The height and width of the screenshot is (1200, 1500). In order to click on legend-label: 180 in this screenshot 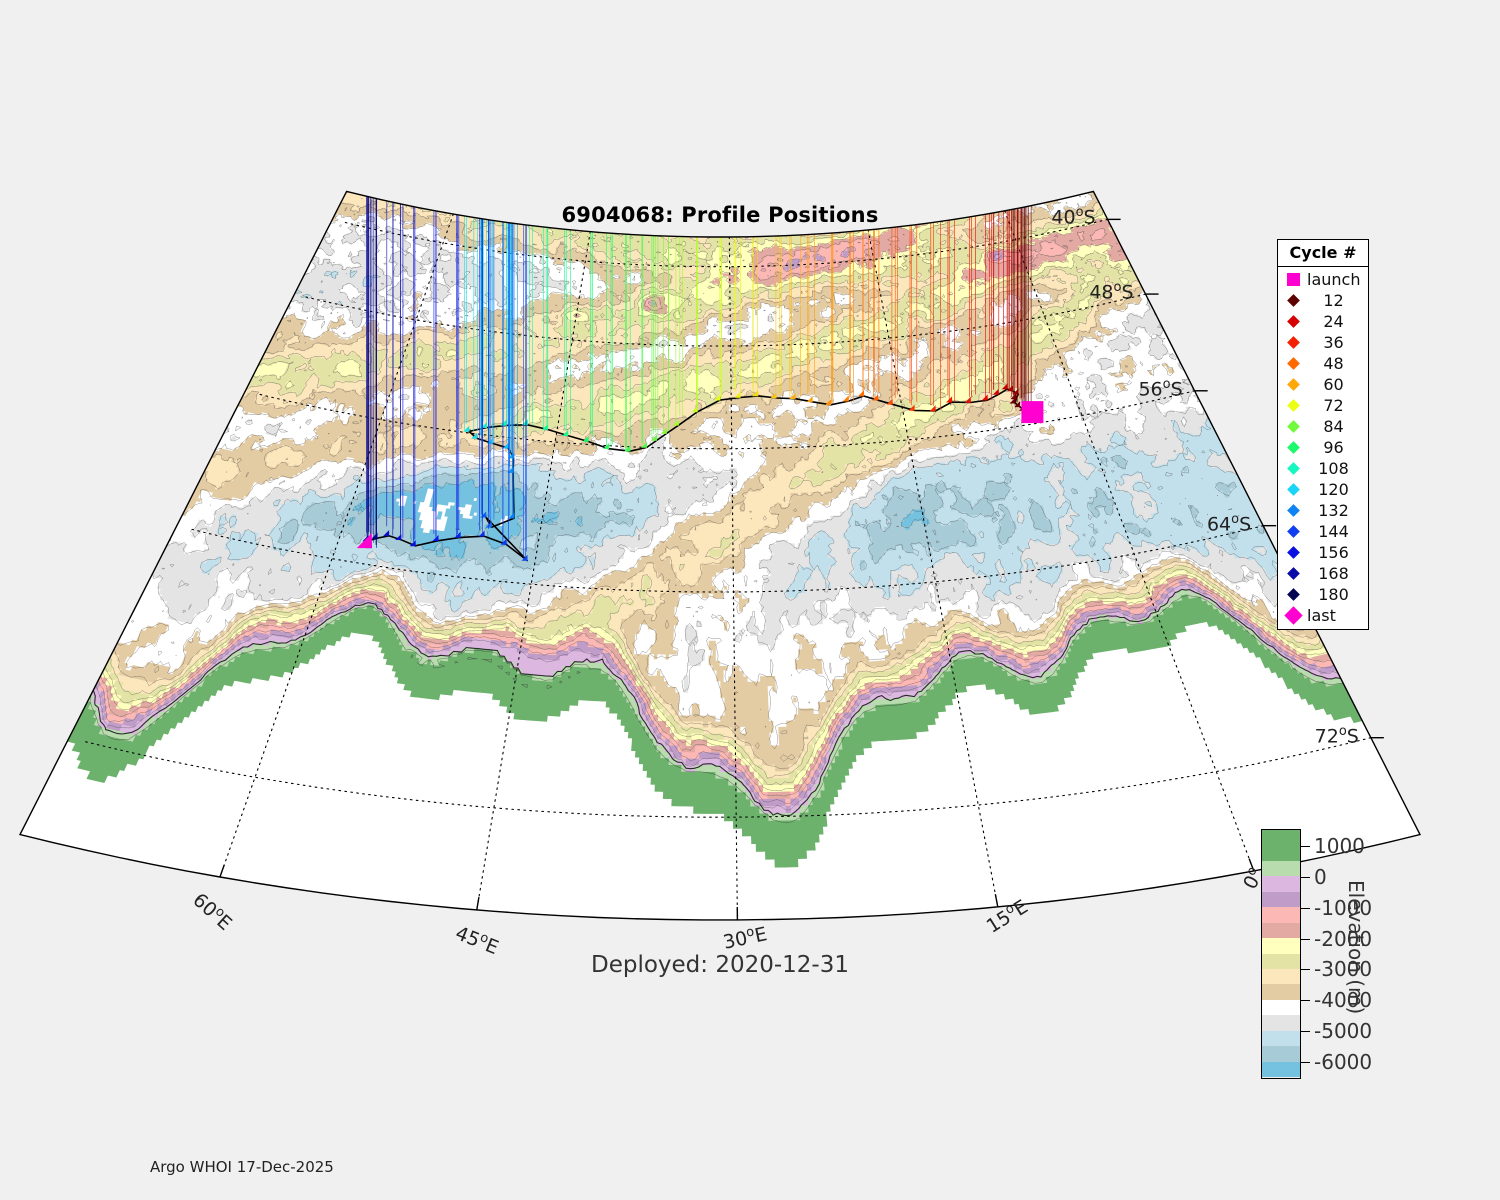, I will do `click(1333, 594)`.